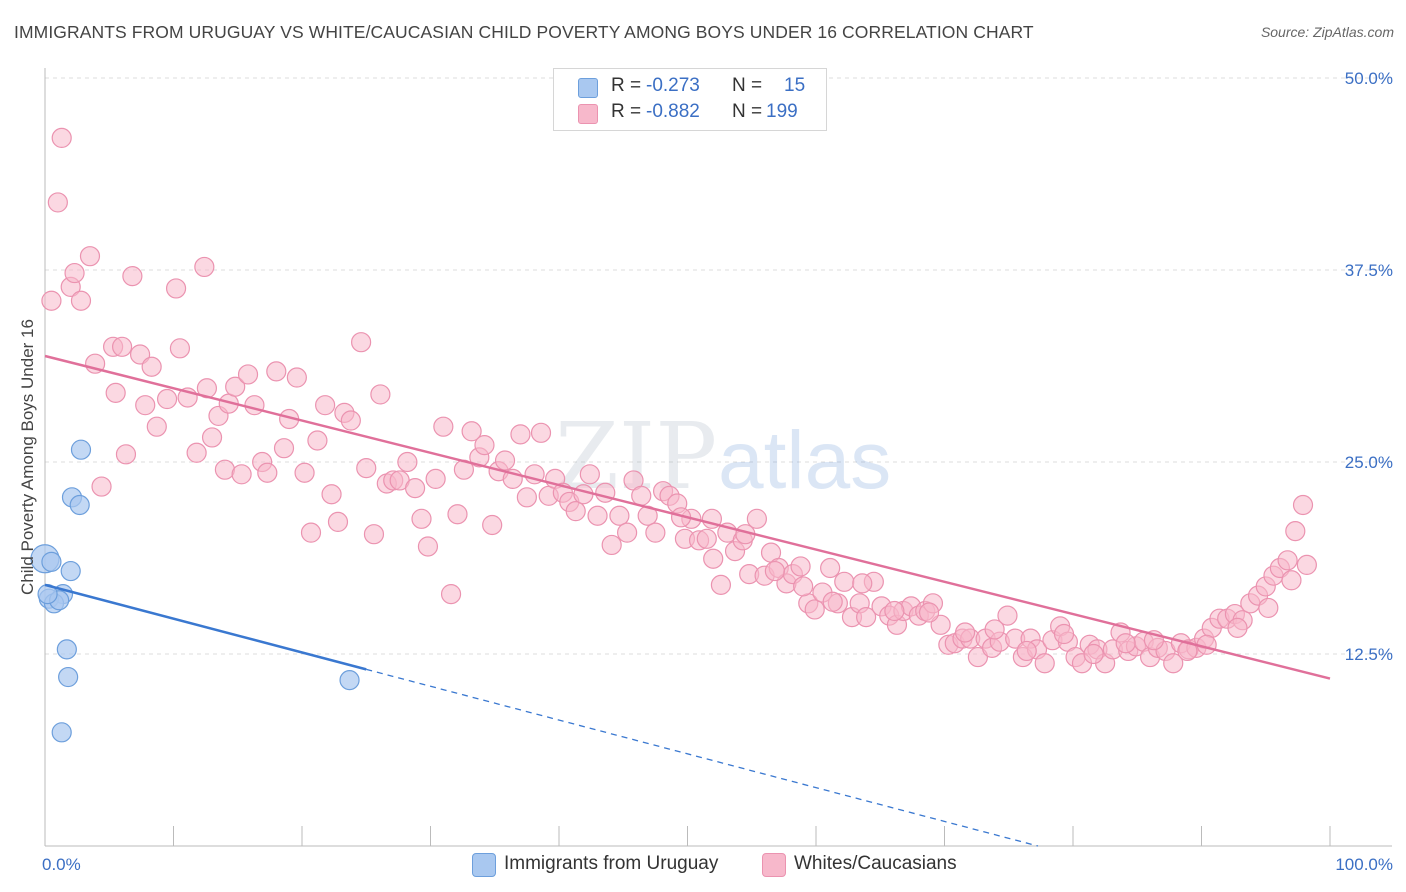 The image size is (1406, 892). What do you see at coordinates (588, 114) in the screenshot?
I see `stats-swatch-whites` at bounding box center [588, 114].